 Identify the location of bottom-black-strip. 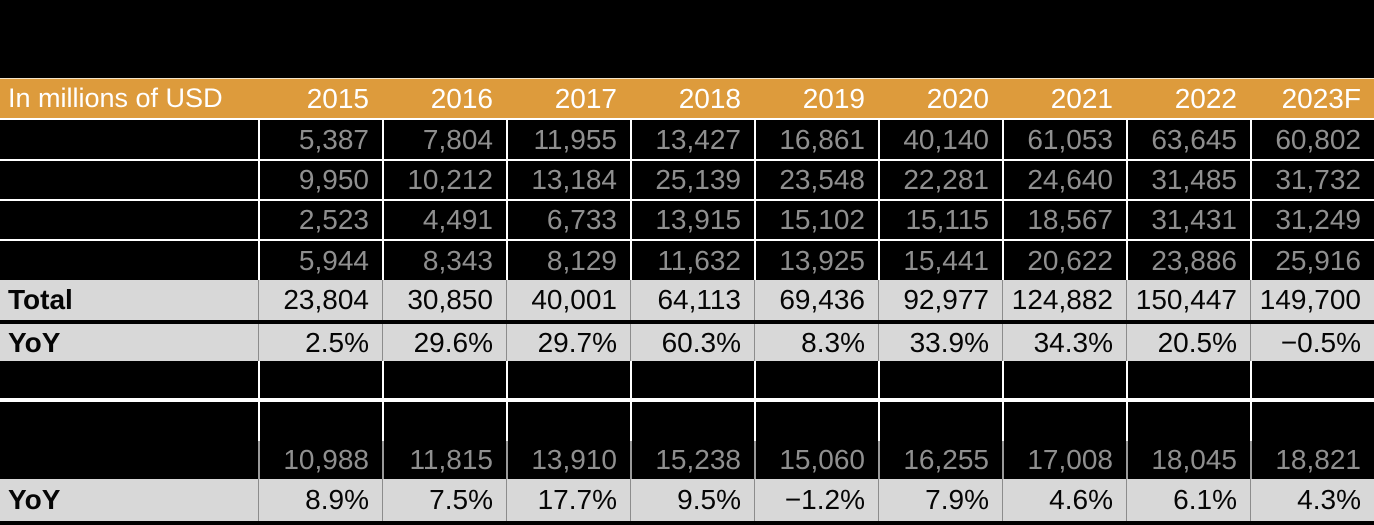
(687, 523).